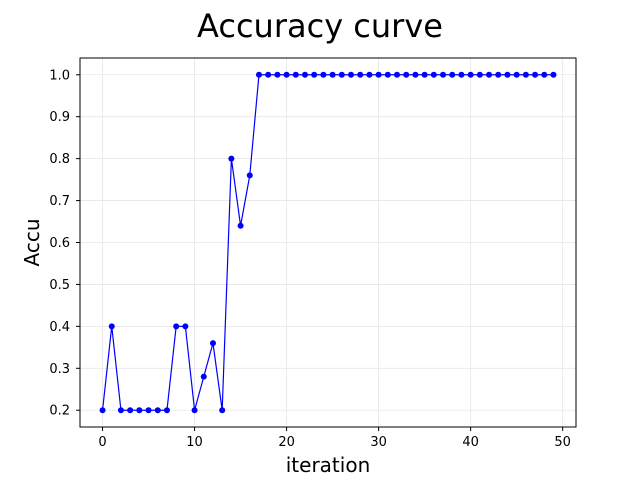 The image size is (640, 480). What do you see at coordinates (59, 369) in the screenshot?
I see `y-tick-label: 0.3` at bounding box center [59, 369].